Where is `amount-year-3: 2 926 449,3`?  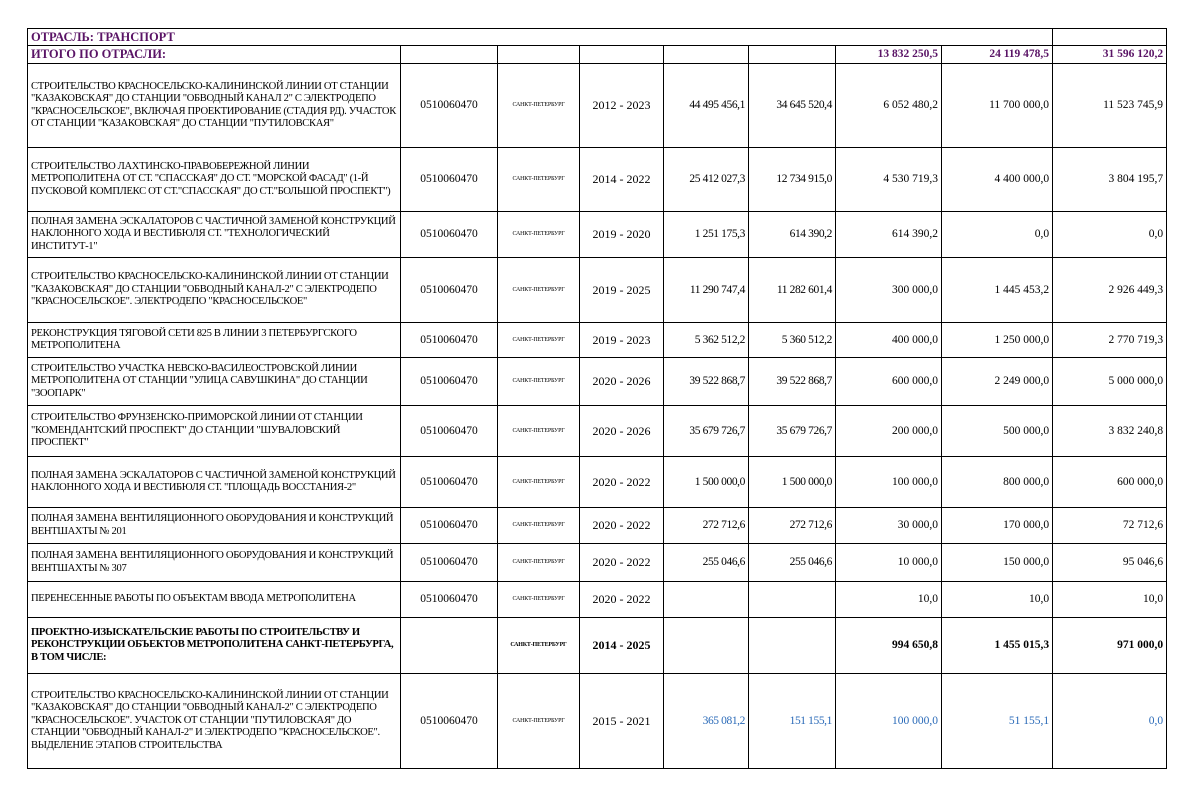 amount-year-3: 2 926 449,3 is located at coordinates (1110, 290).